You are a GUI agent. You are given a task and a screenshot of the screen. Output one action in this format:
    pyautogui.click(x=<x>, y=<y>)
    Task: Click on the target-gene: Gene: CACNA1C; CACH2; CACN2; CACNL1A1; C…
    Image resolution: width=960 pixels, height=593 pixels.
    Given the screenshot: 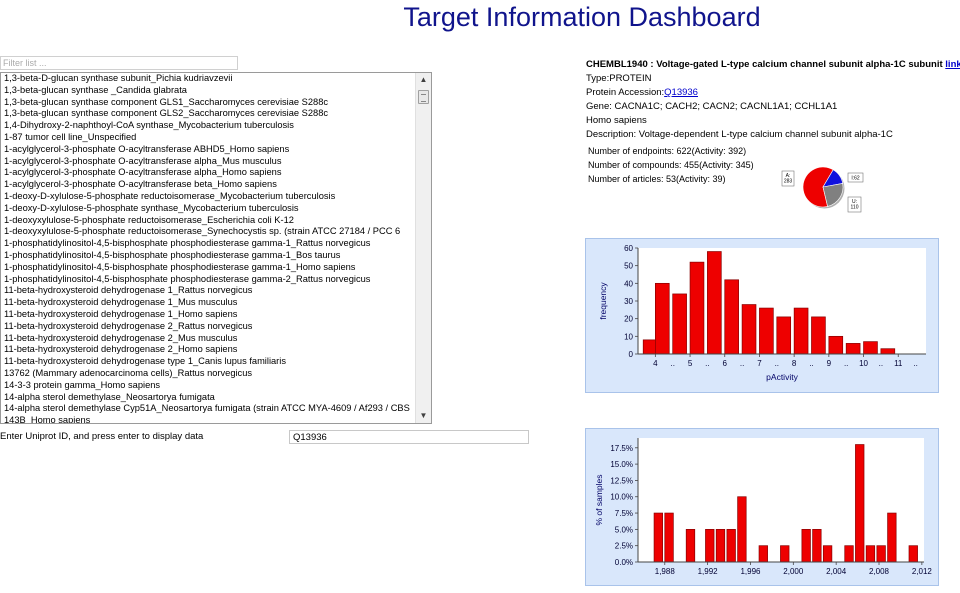 What is the action you would take?
    pyautogui.click(x=712, y=106)
    